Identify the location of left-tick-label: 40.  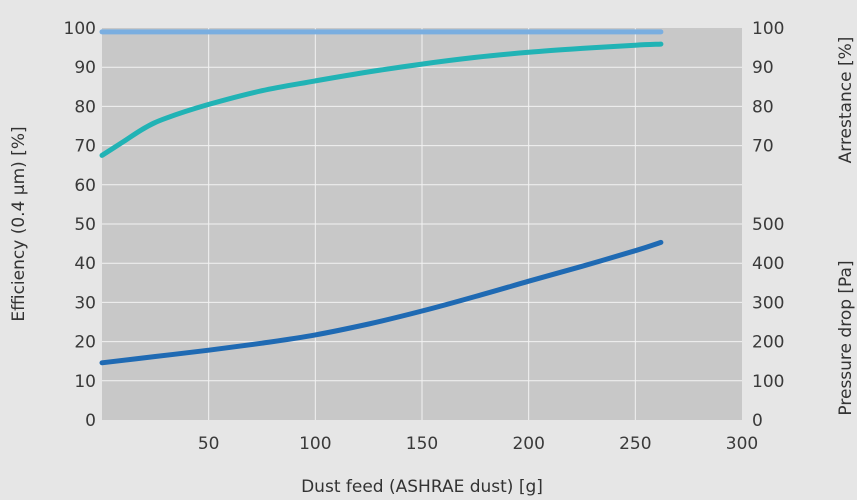
(85, 264).